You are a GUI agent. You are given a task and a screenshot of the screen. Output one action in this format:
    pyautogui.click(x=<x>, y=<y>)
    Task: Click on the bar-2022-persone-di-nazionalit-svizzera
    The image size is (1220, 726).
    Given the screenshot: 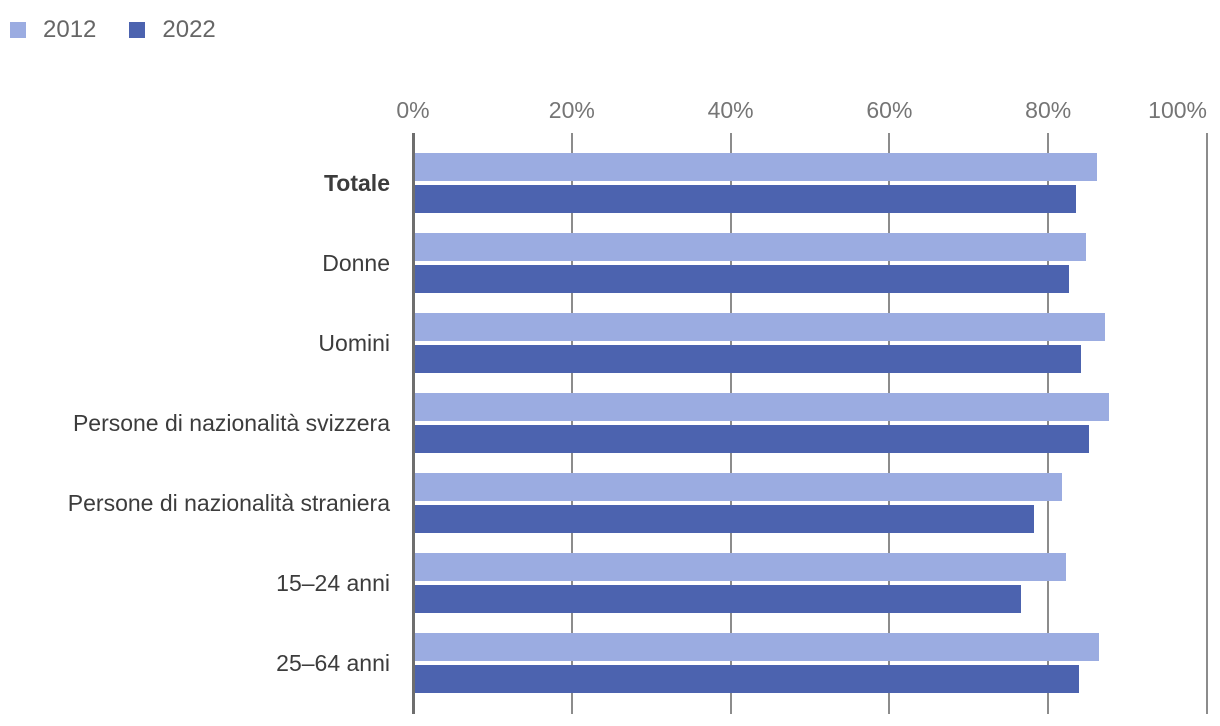 What is the action you would take?
    pyautogui.click(x=752, y=439)
    